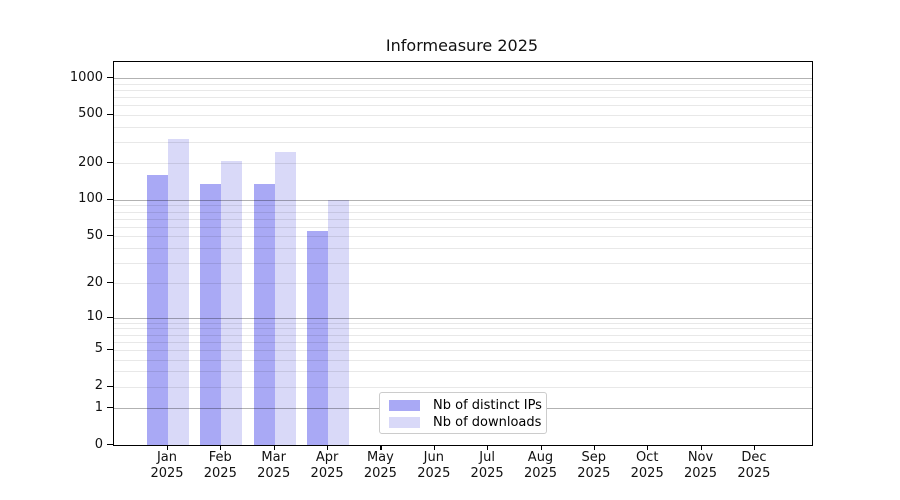  I want to click on legend-label-distinct-ips: Nb of distinct IPs, so click(487, 405).